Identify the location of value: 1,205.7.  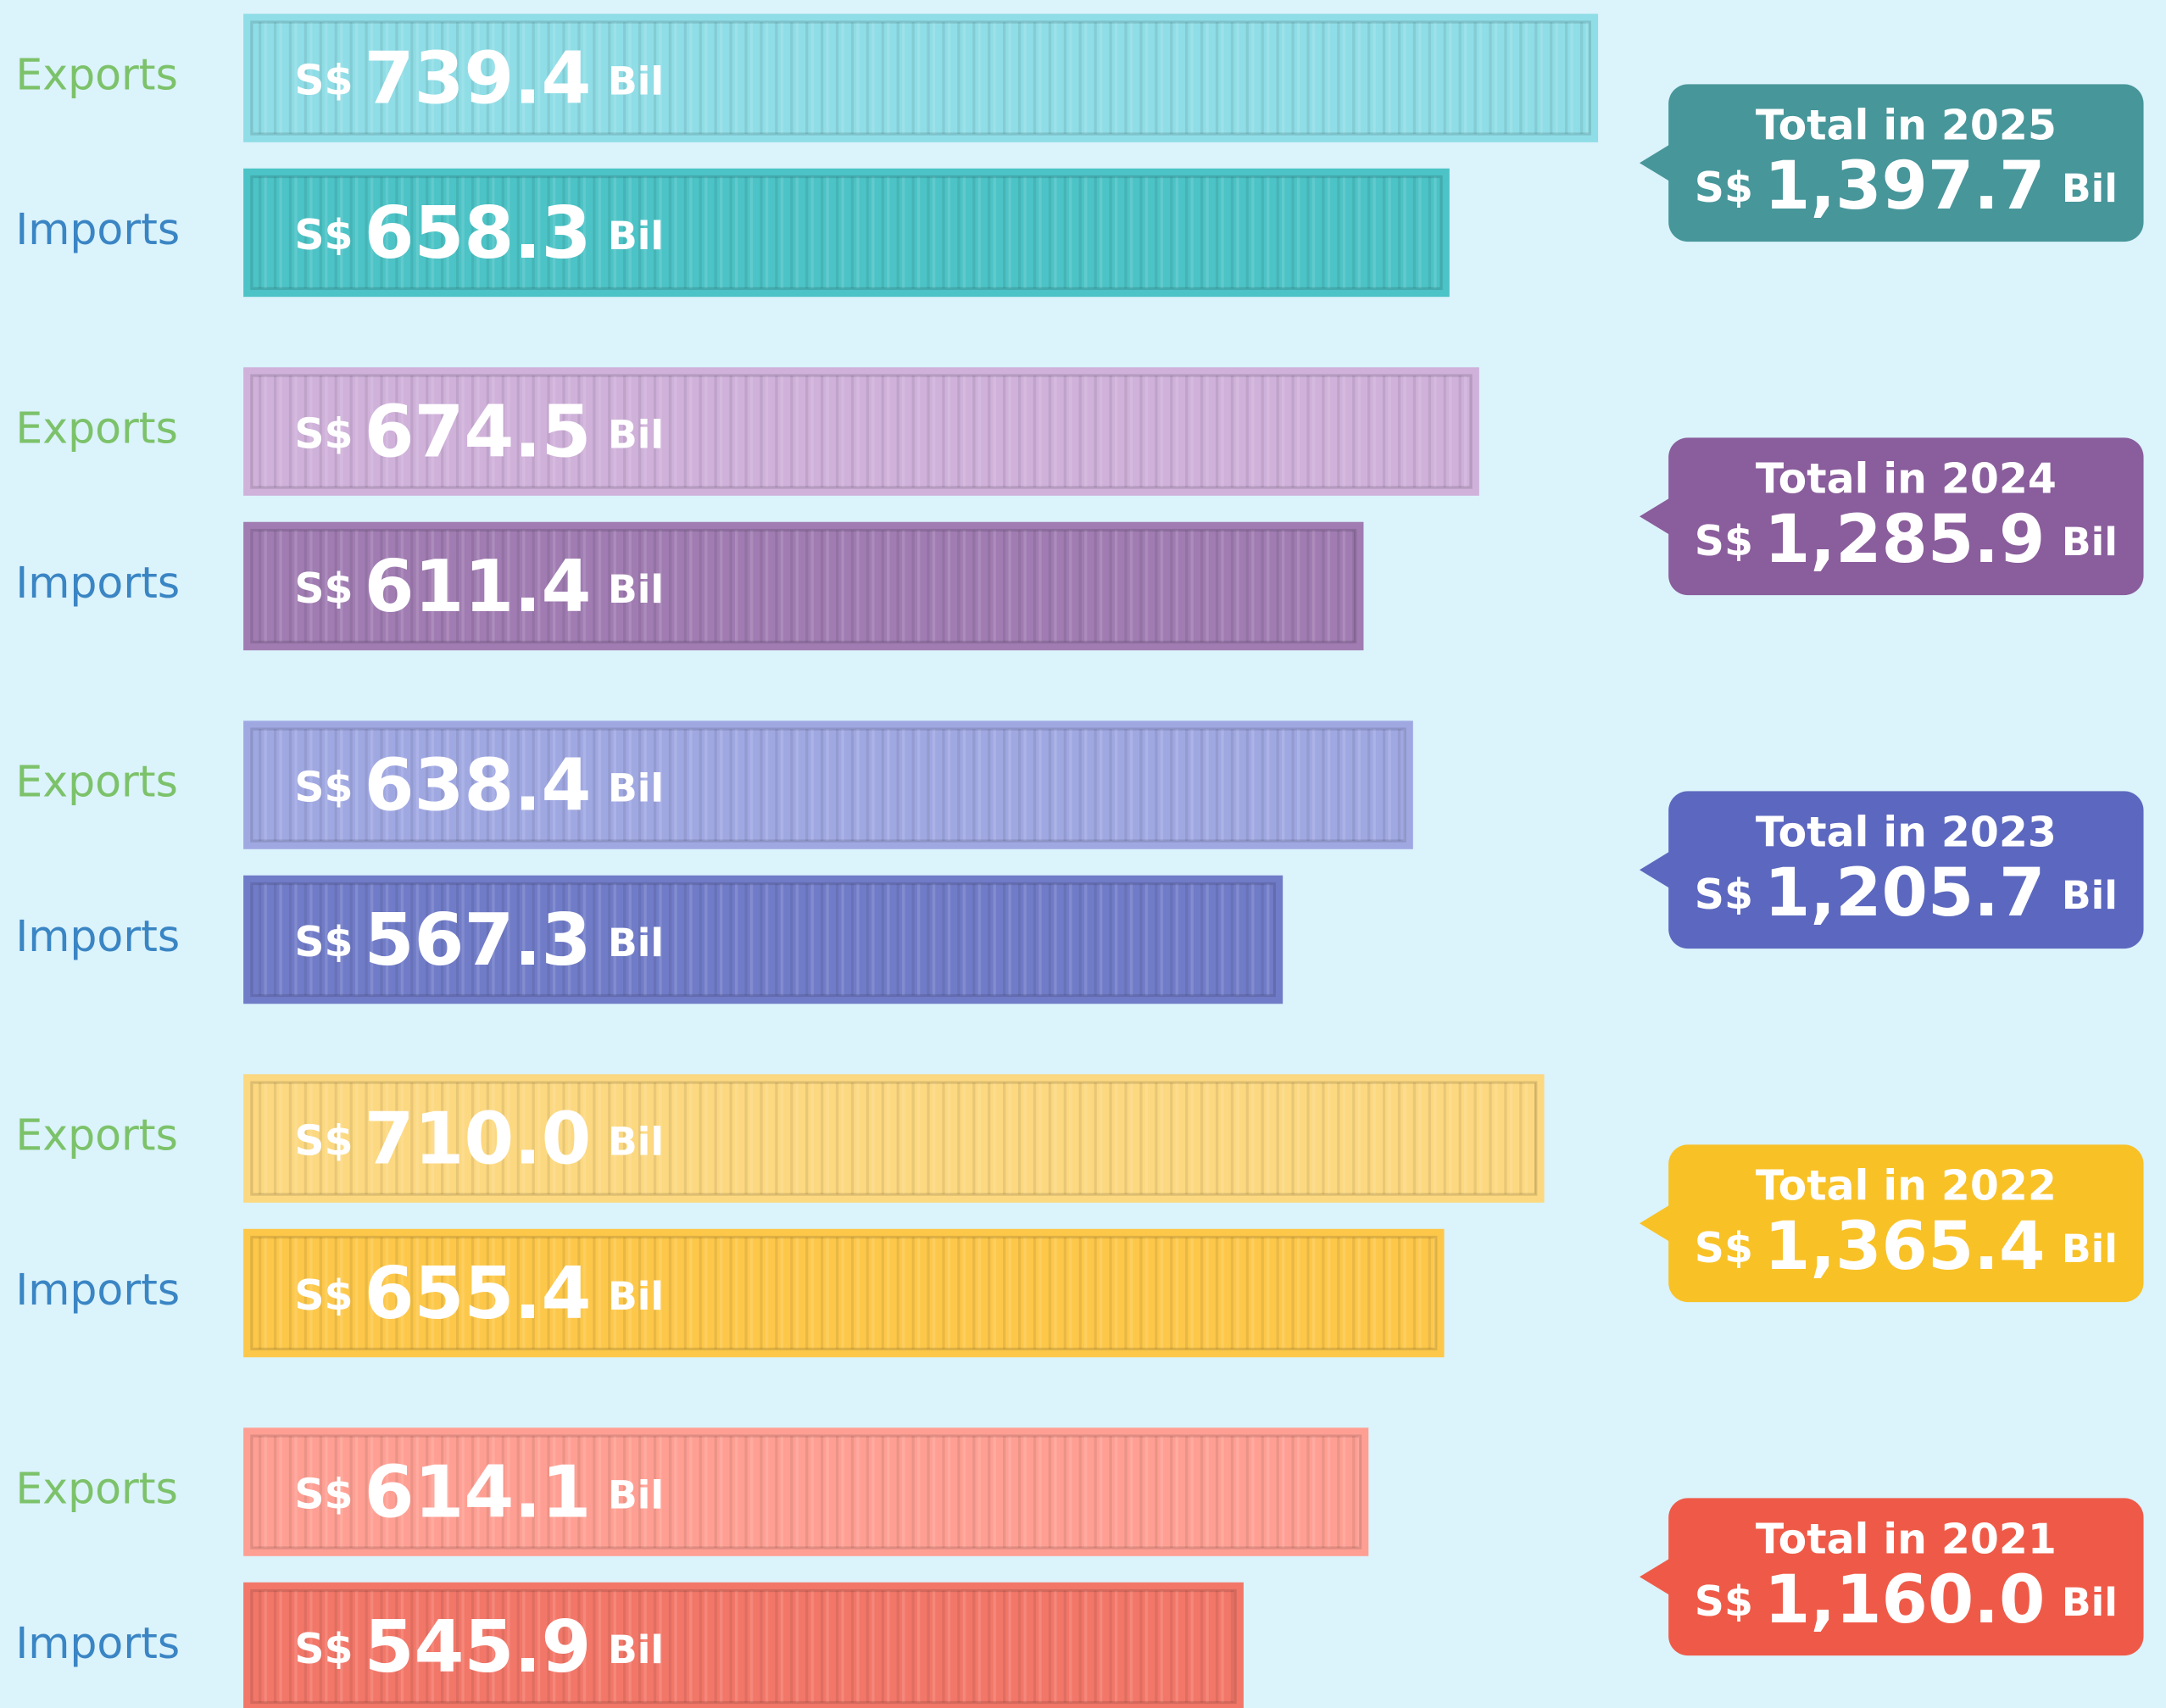
(1904, 893).